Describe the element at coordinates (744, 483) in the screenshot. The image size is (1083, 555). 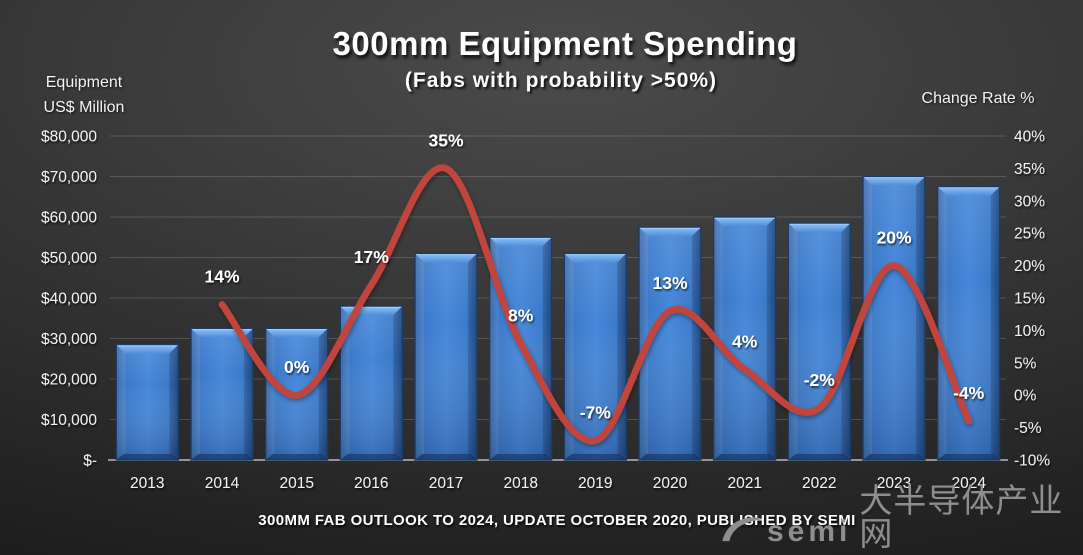
I see `x-axis-tick: 2021` at that location.